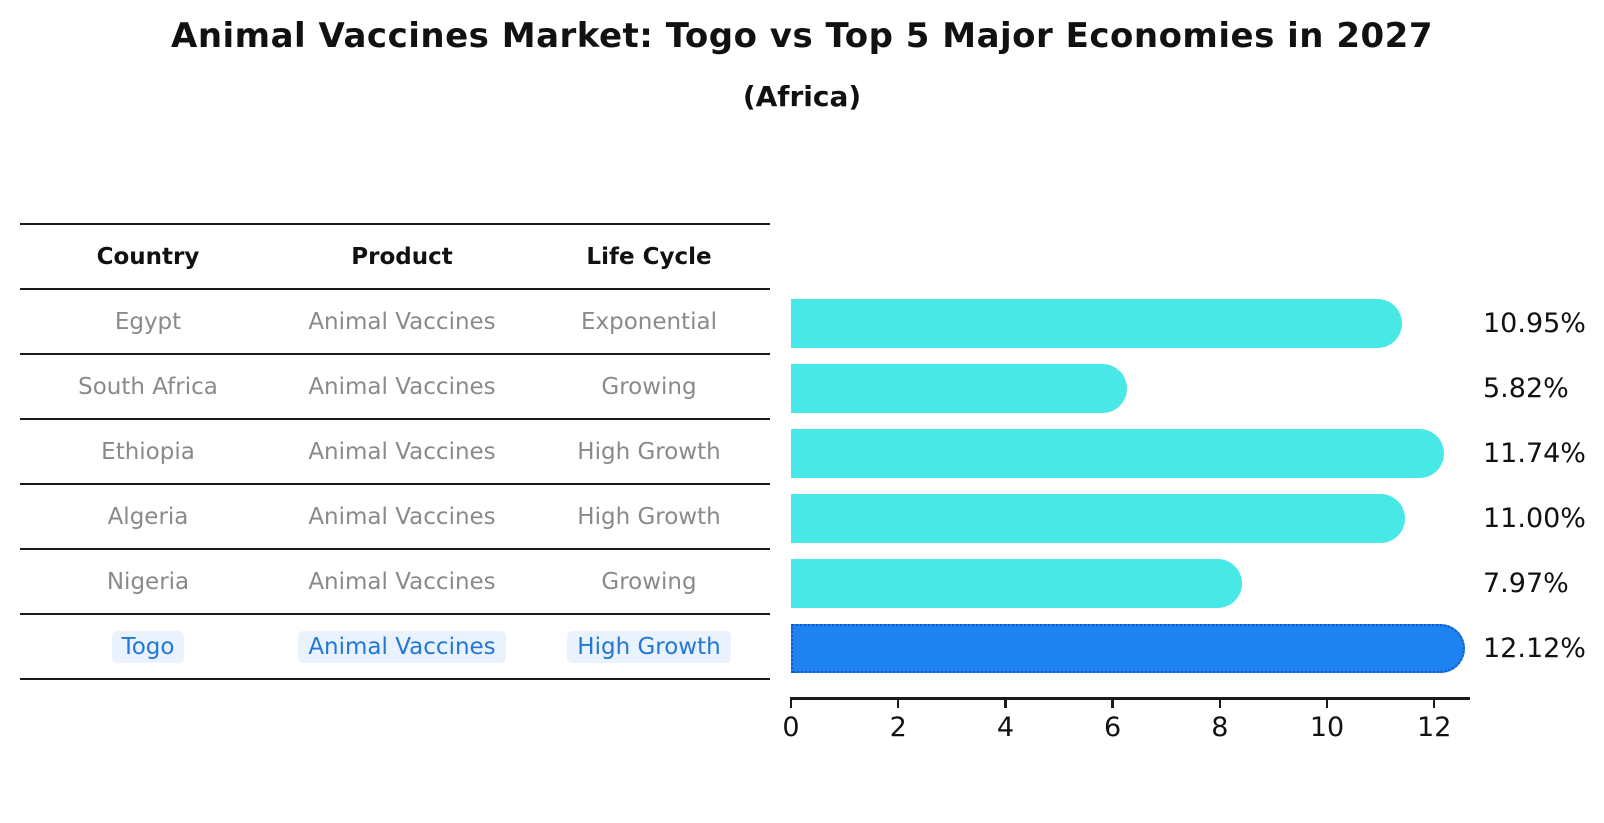 This screenshot has height=823, width=1604. Describe the element at coordinates (649, 256) in the screenshot. I see `column-header-life-cycle: Life Cycle` at that location.